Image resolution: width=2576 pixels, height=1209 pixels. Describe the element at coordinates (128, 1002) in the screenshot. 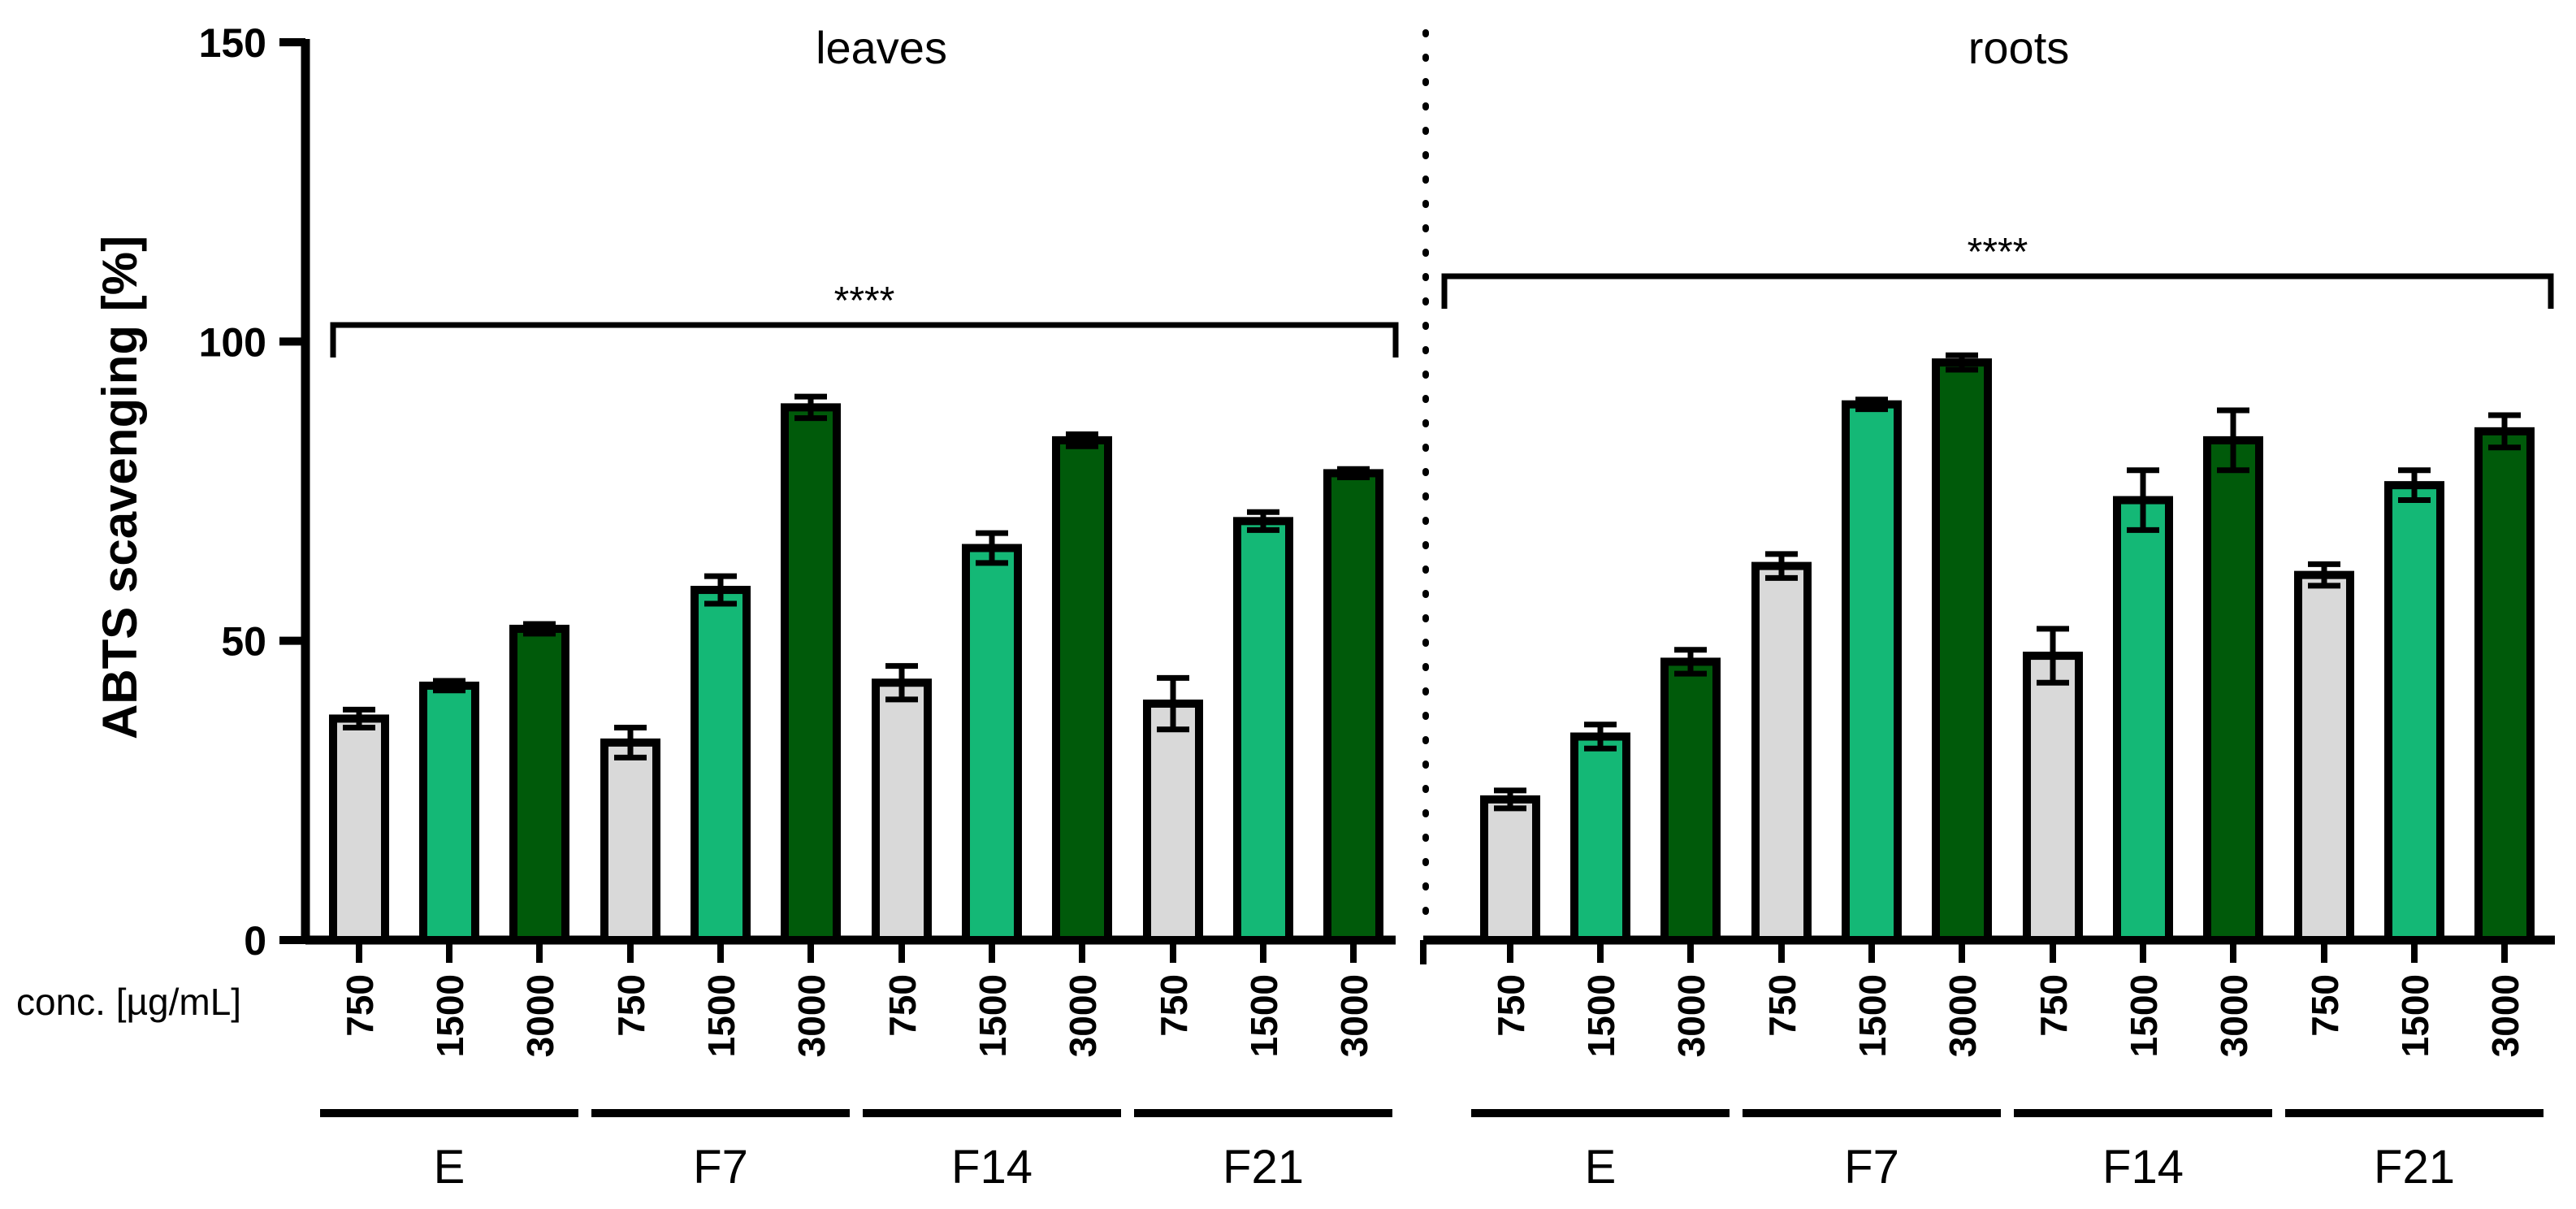

I see `x-axis-concentration-note: conc. [µg/mL]` at that location.